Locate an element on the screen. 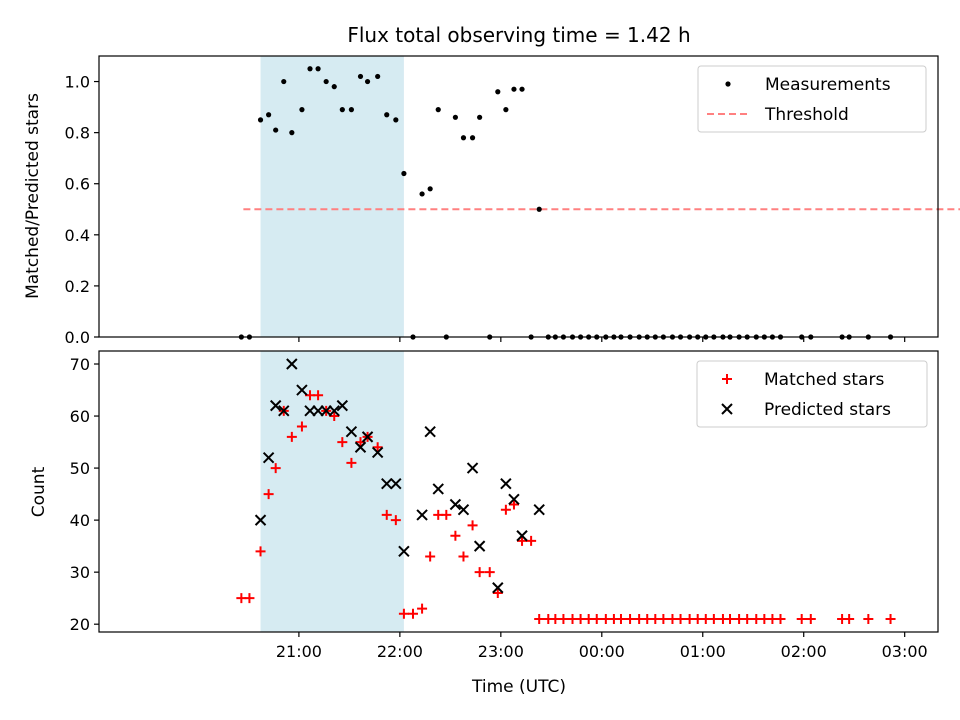 The height and width of the screenshot is (720, 960). top-ylabel: Matched/Predicted stars is located at coordinates (33, 196).